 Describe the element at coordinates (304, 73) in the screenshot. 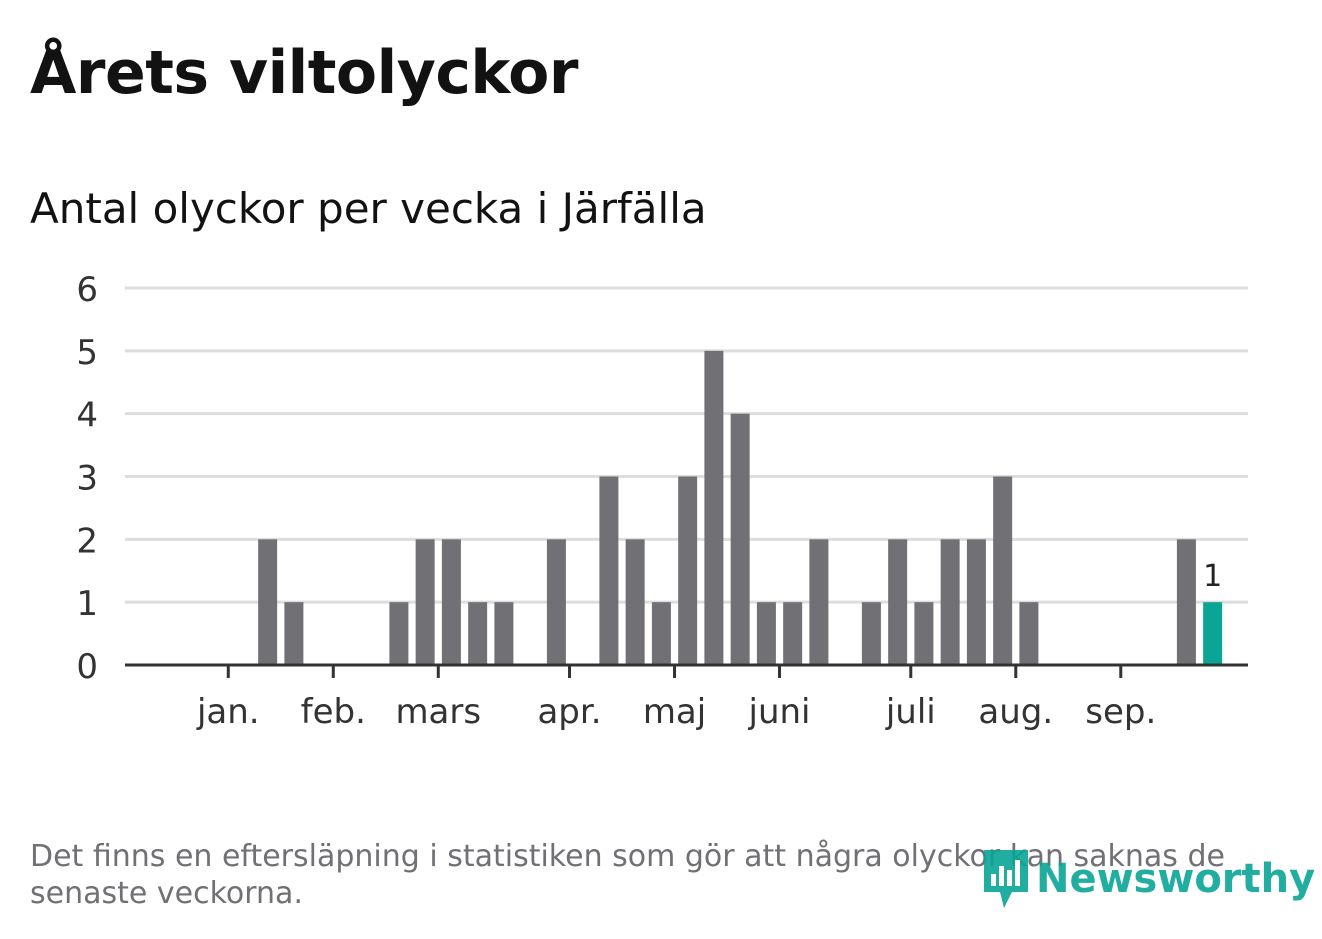

I see `chart-title: Årets viltolyckor` at that location.